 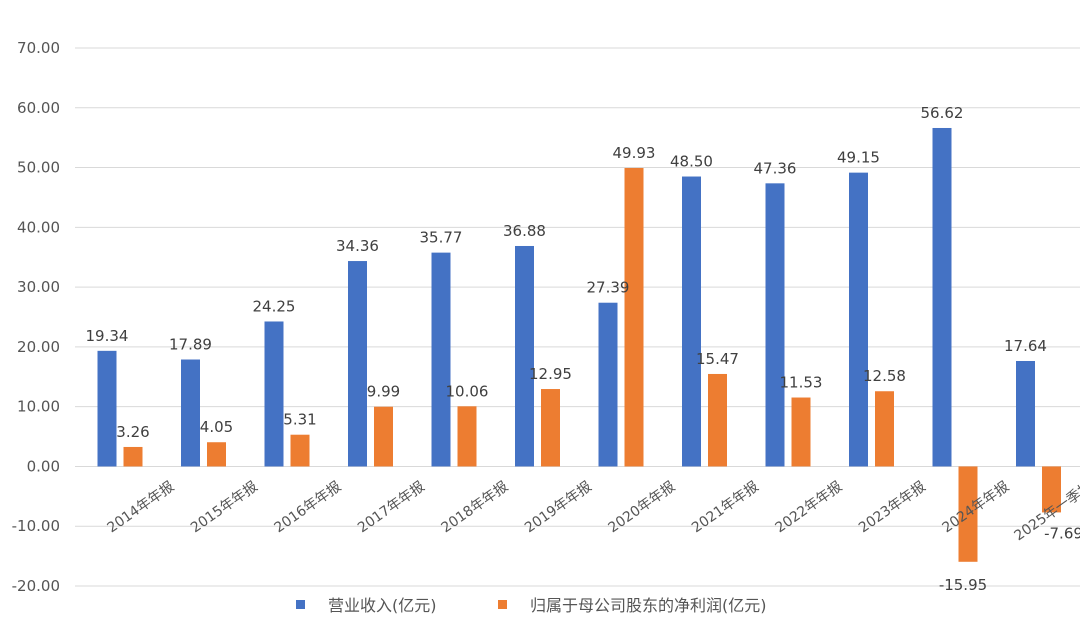 I want to click on net-profit-data-label: 3.26, so click(x=132, y=432).